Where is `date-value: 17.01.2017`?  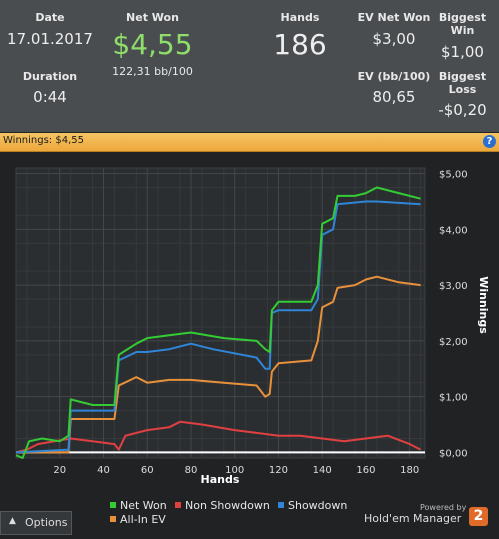 date-value: 17.01.2017 is located at coordinates (50, 39).